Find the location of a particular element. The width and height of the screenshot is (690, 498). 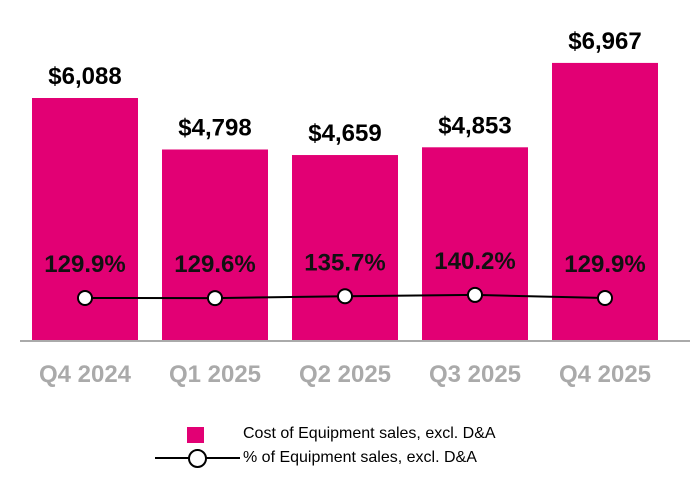

x-tick-label: Q3 2025 is located at coordinates (475, 374).